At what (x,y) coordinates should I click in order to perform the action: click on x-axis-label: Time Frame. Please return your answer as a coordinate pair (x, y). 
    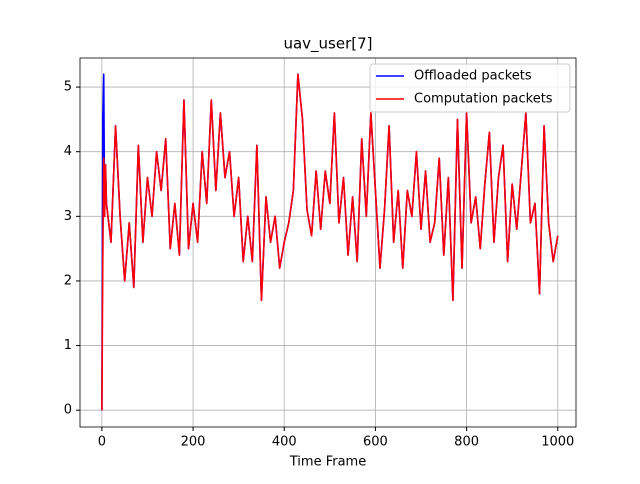
    Looking at the image, I should click on (327, 462).